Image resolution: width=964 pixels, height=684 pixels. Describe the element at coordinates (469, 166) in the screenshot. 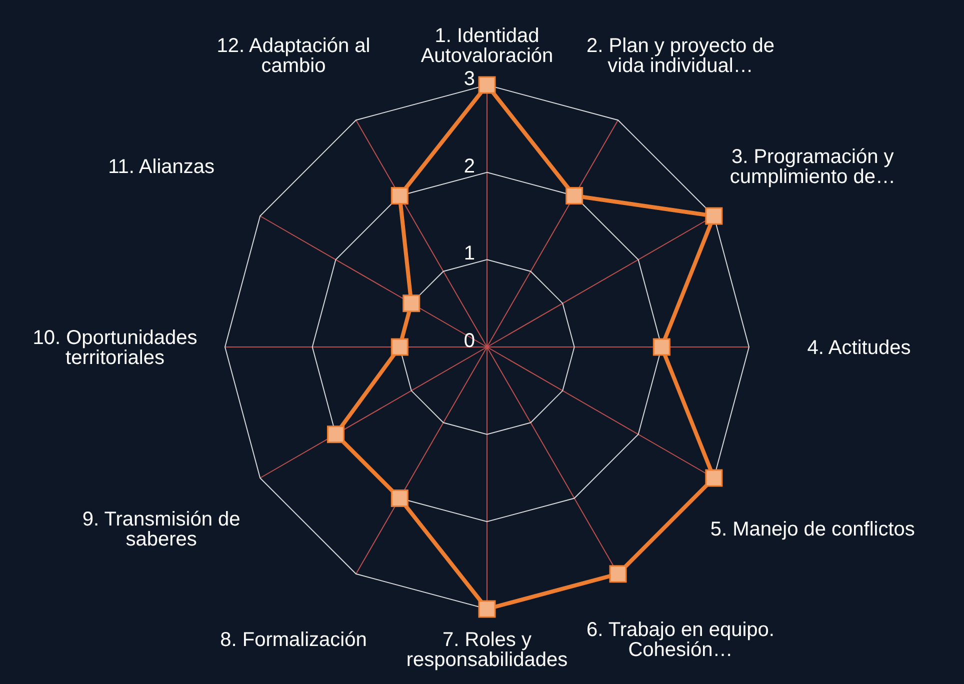

I see `y-tick-label: 2` at that location.